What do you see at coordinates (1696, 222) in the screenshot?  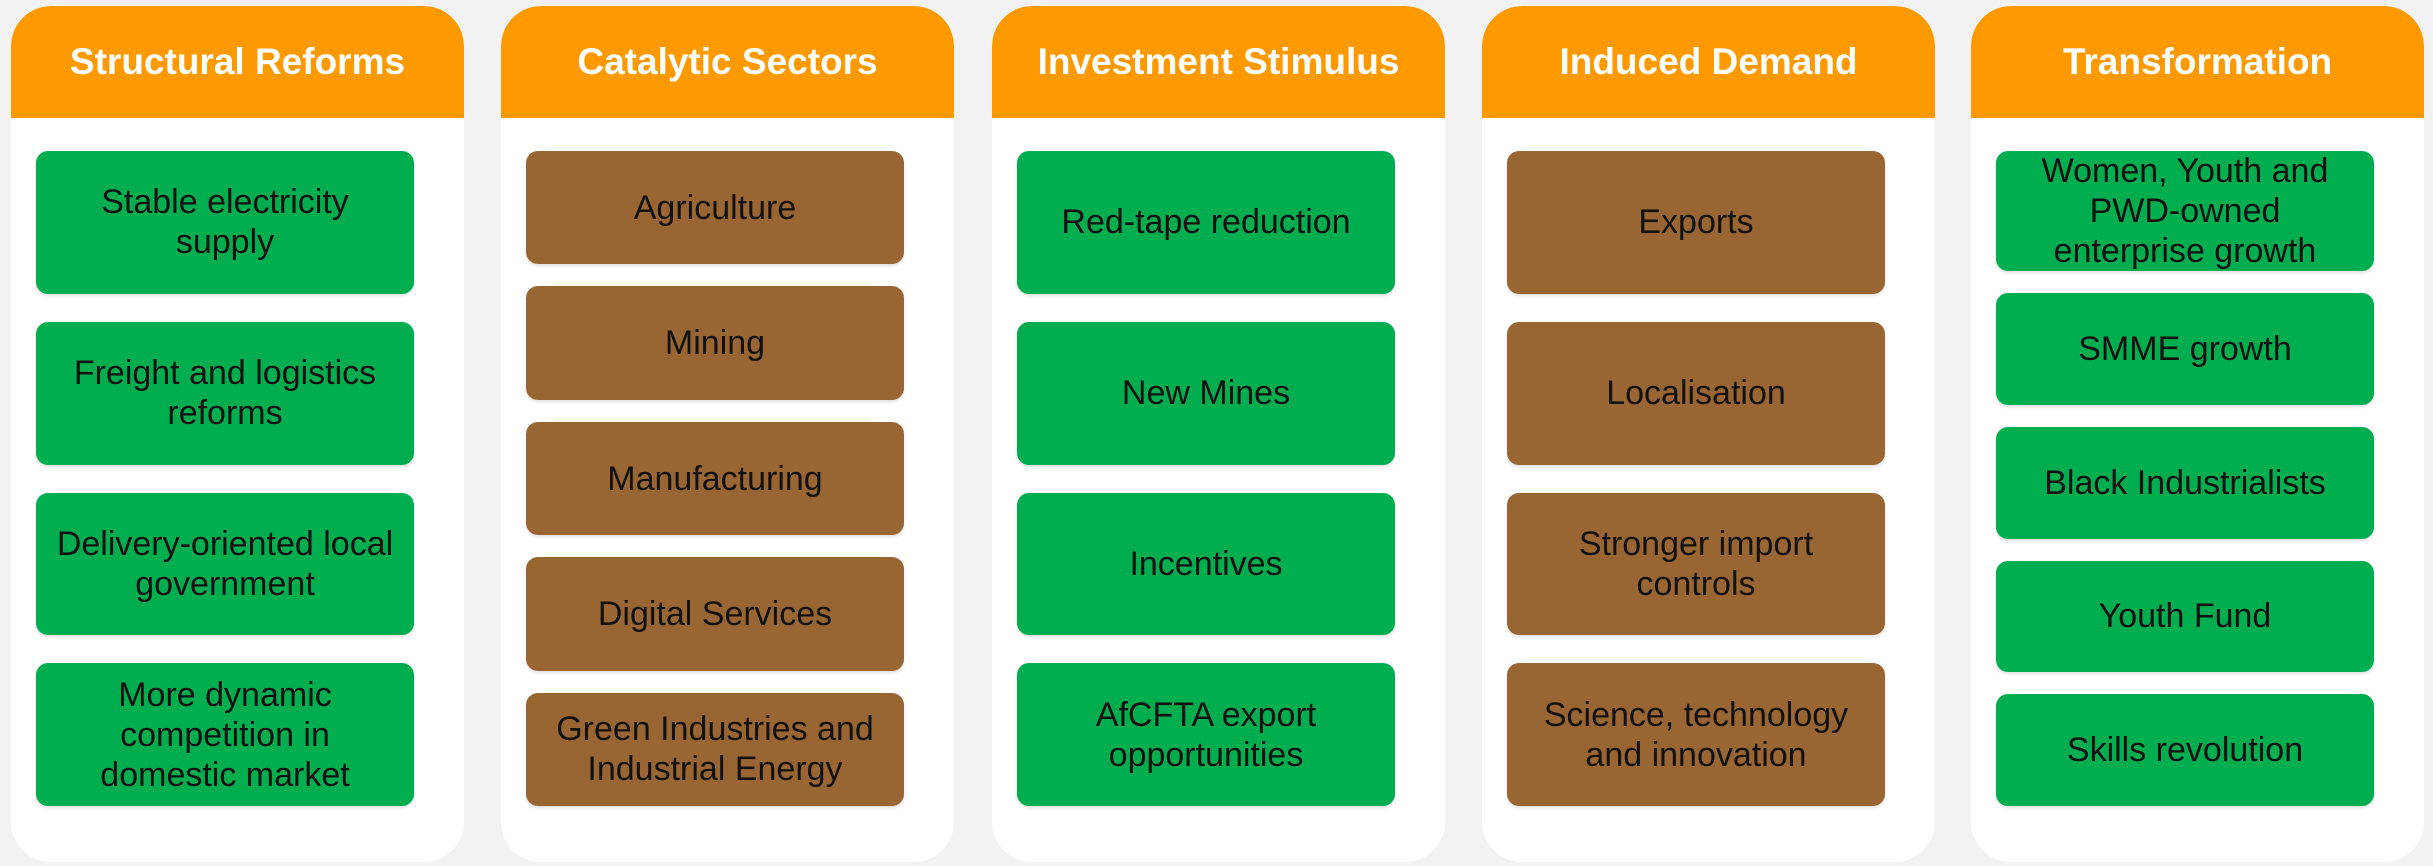 I see `item-box: Exports` at bounding box center [1696, 222].